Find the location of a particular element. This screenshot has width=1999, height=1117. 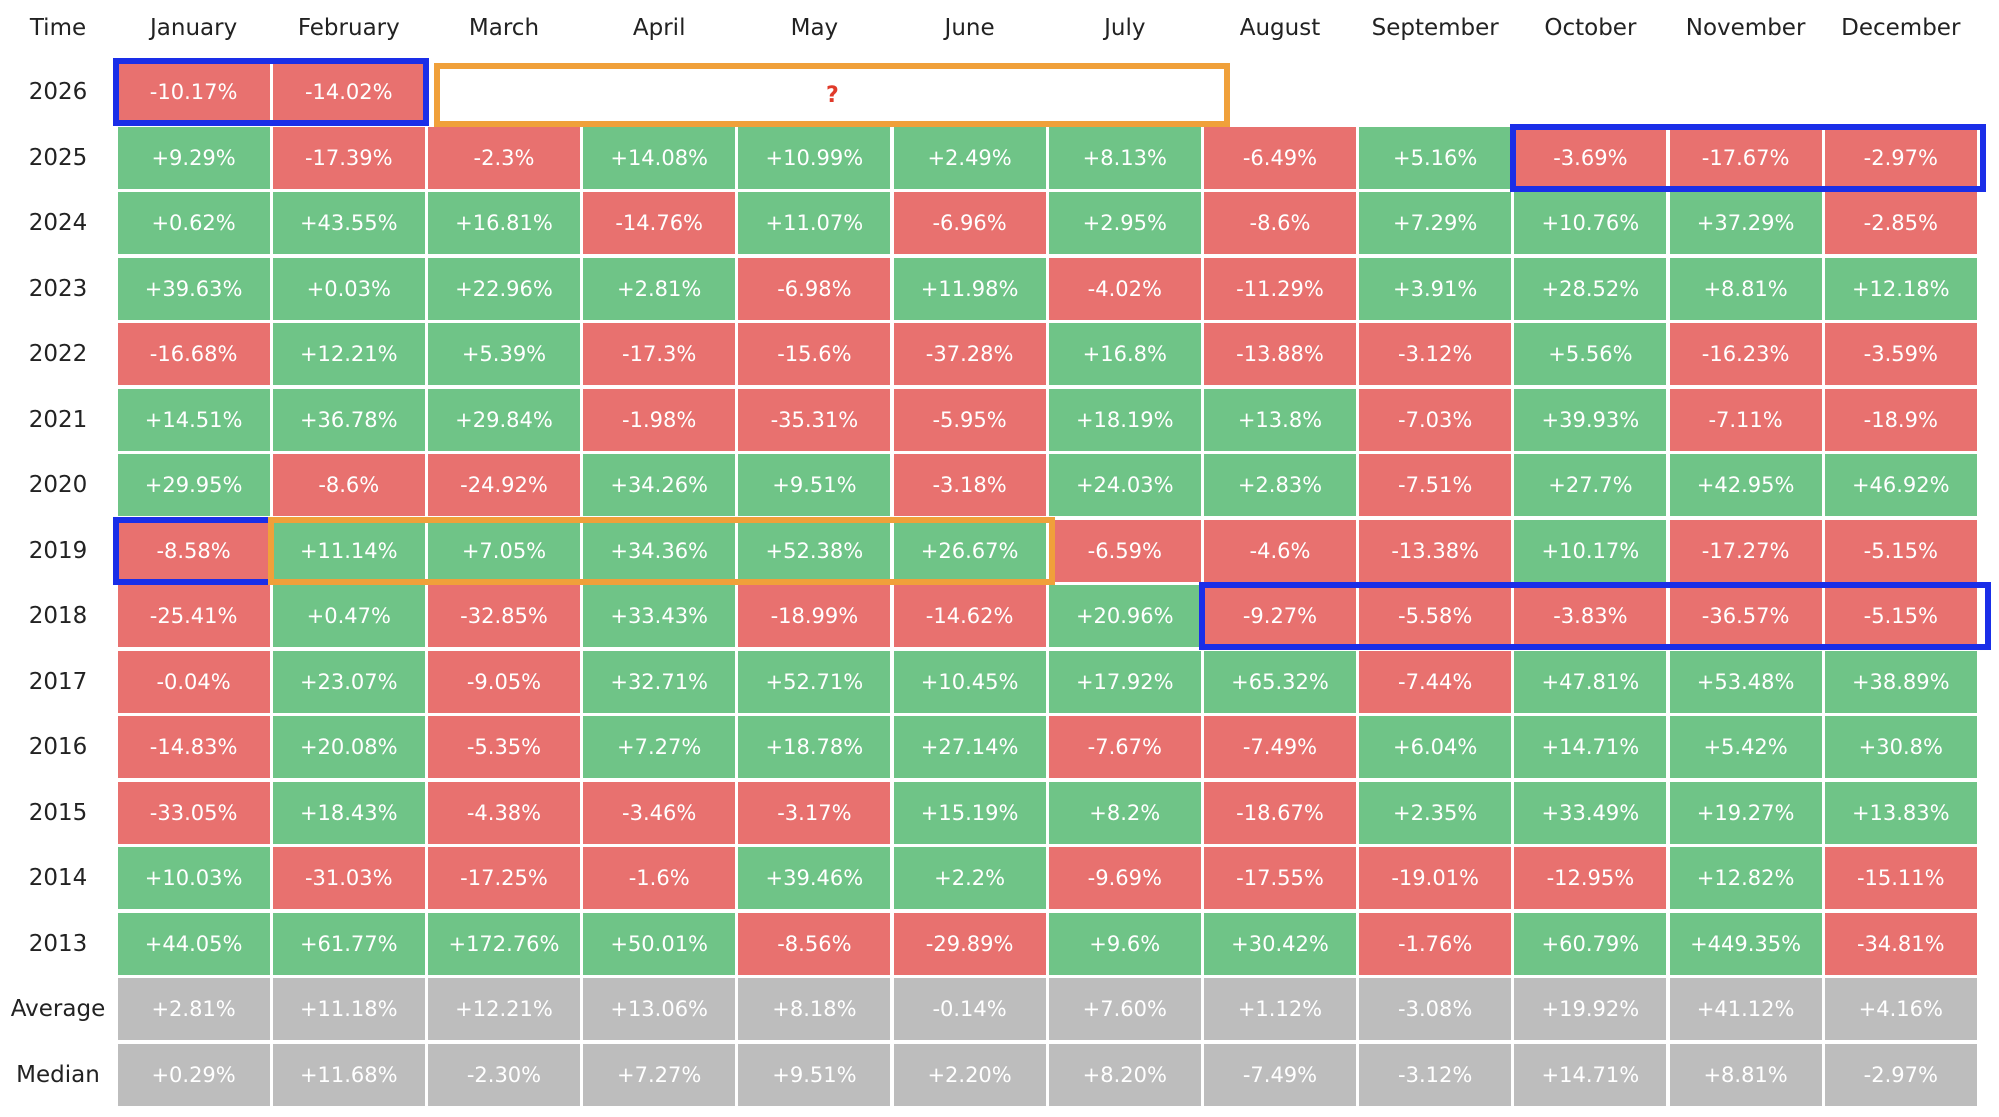

return-cell: +61.77% is located at coordinates (348, 943).